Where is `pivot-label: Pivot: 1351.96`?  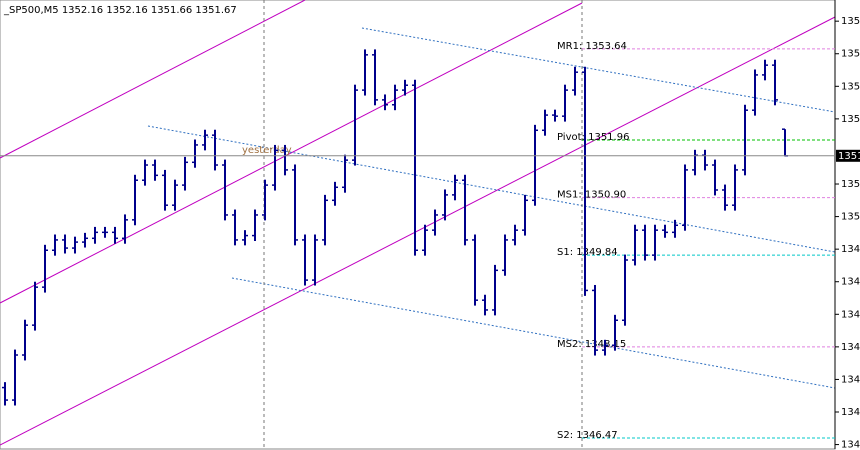
pivot-label: Pivot: 1351.96 is located at coordinates (593, 137).